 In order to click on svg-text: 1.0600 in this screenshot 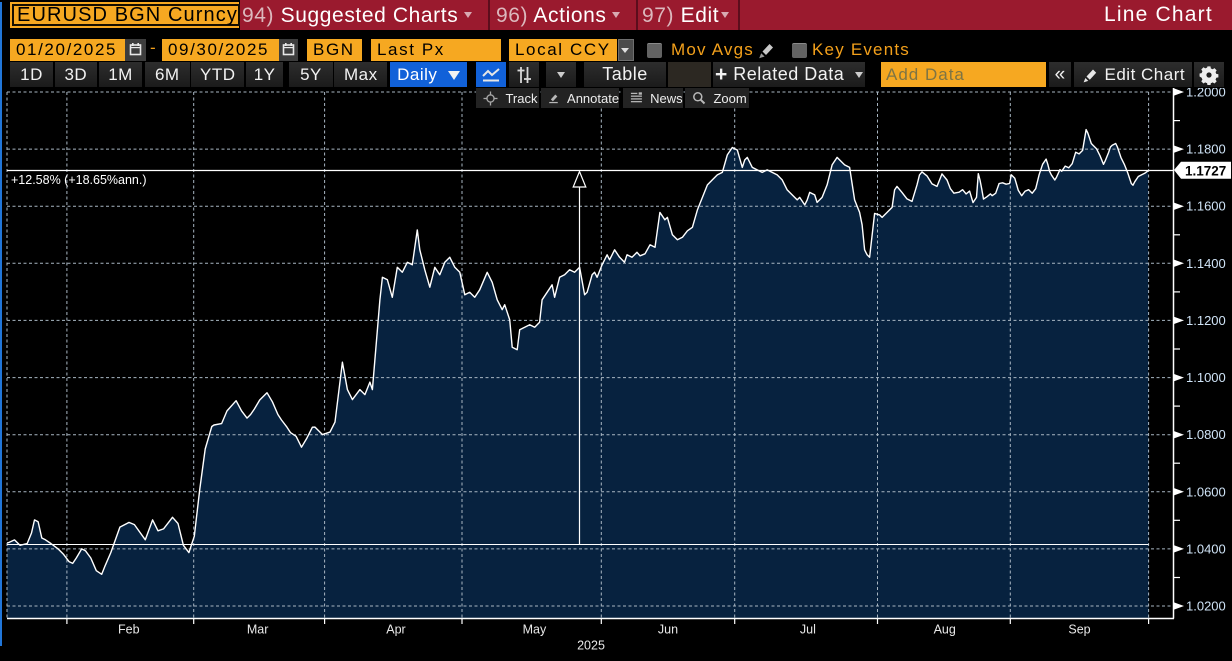, I will do `click(1206, 491)`.